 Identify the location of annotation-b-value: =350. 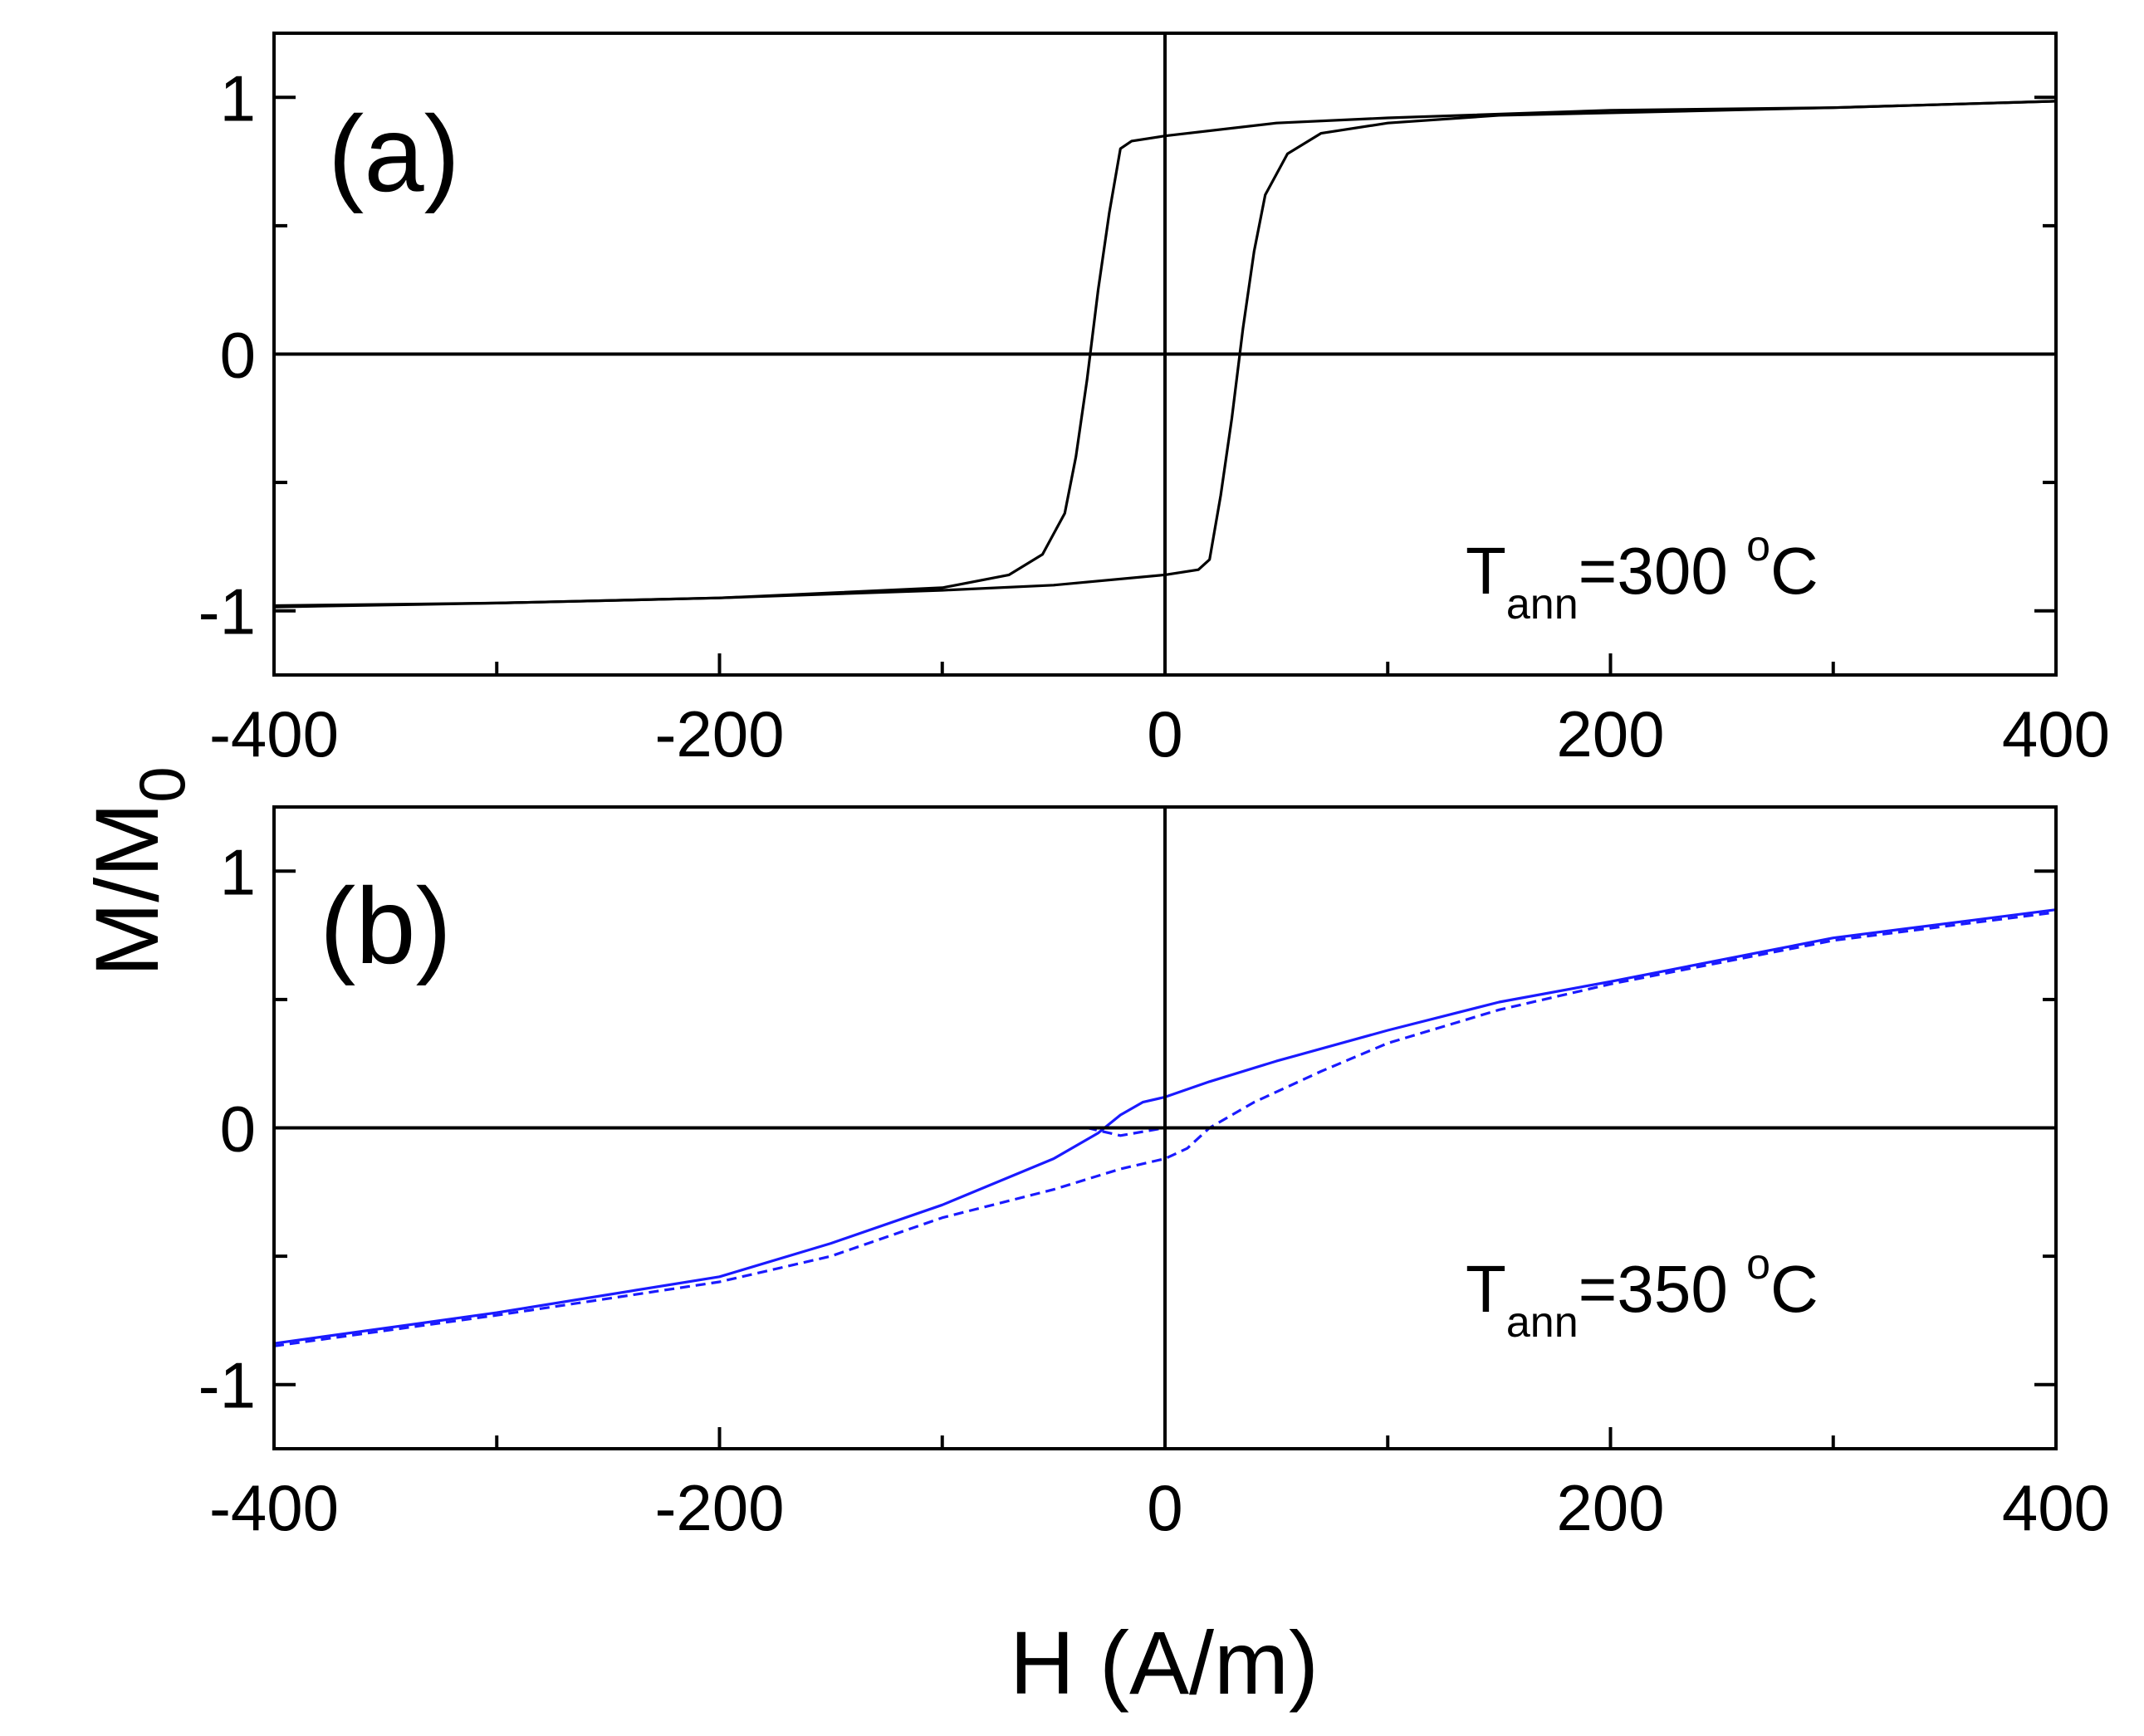
(1662, 1289).